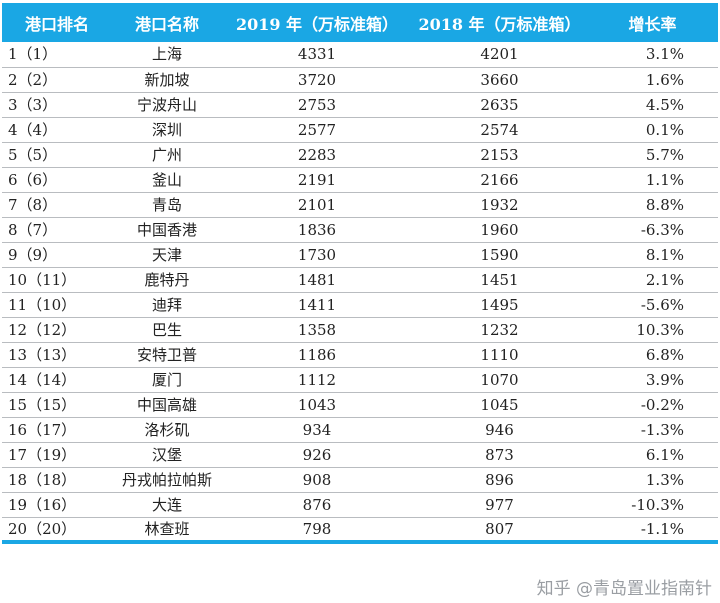 The image size is (720, 603). Describe the element at coordinates (499, 429) in the screenshot. I see `value-2018-cell: 946` at that location.